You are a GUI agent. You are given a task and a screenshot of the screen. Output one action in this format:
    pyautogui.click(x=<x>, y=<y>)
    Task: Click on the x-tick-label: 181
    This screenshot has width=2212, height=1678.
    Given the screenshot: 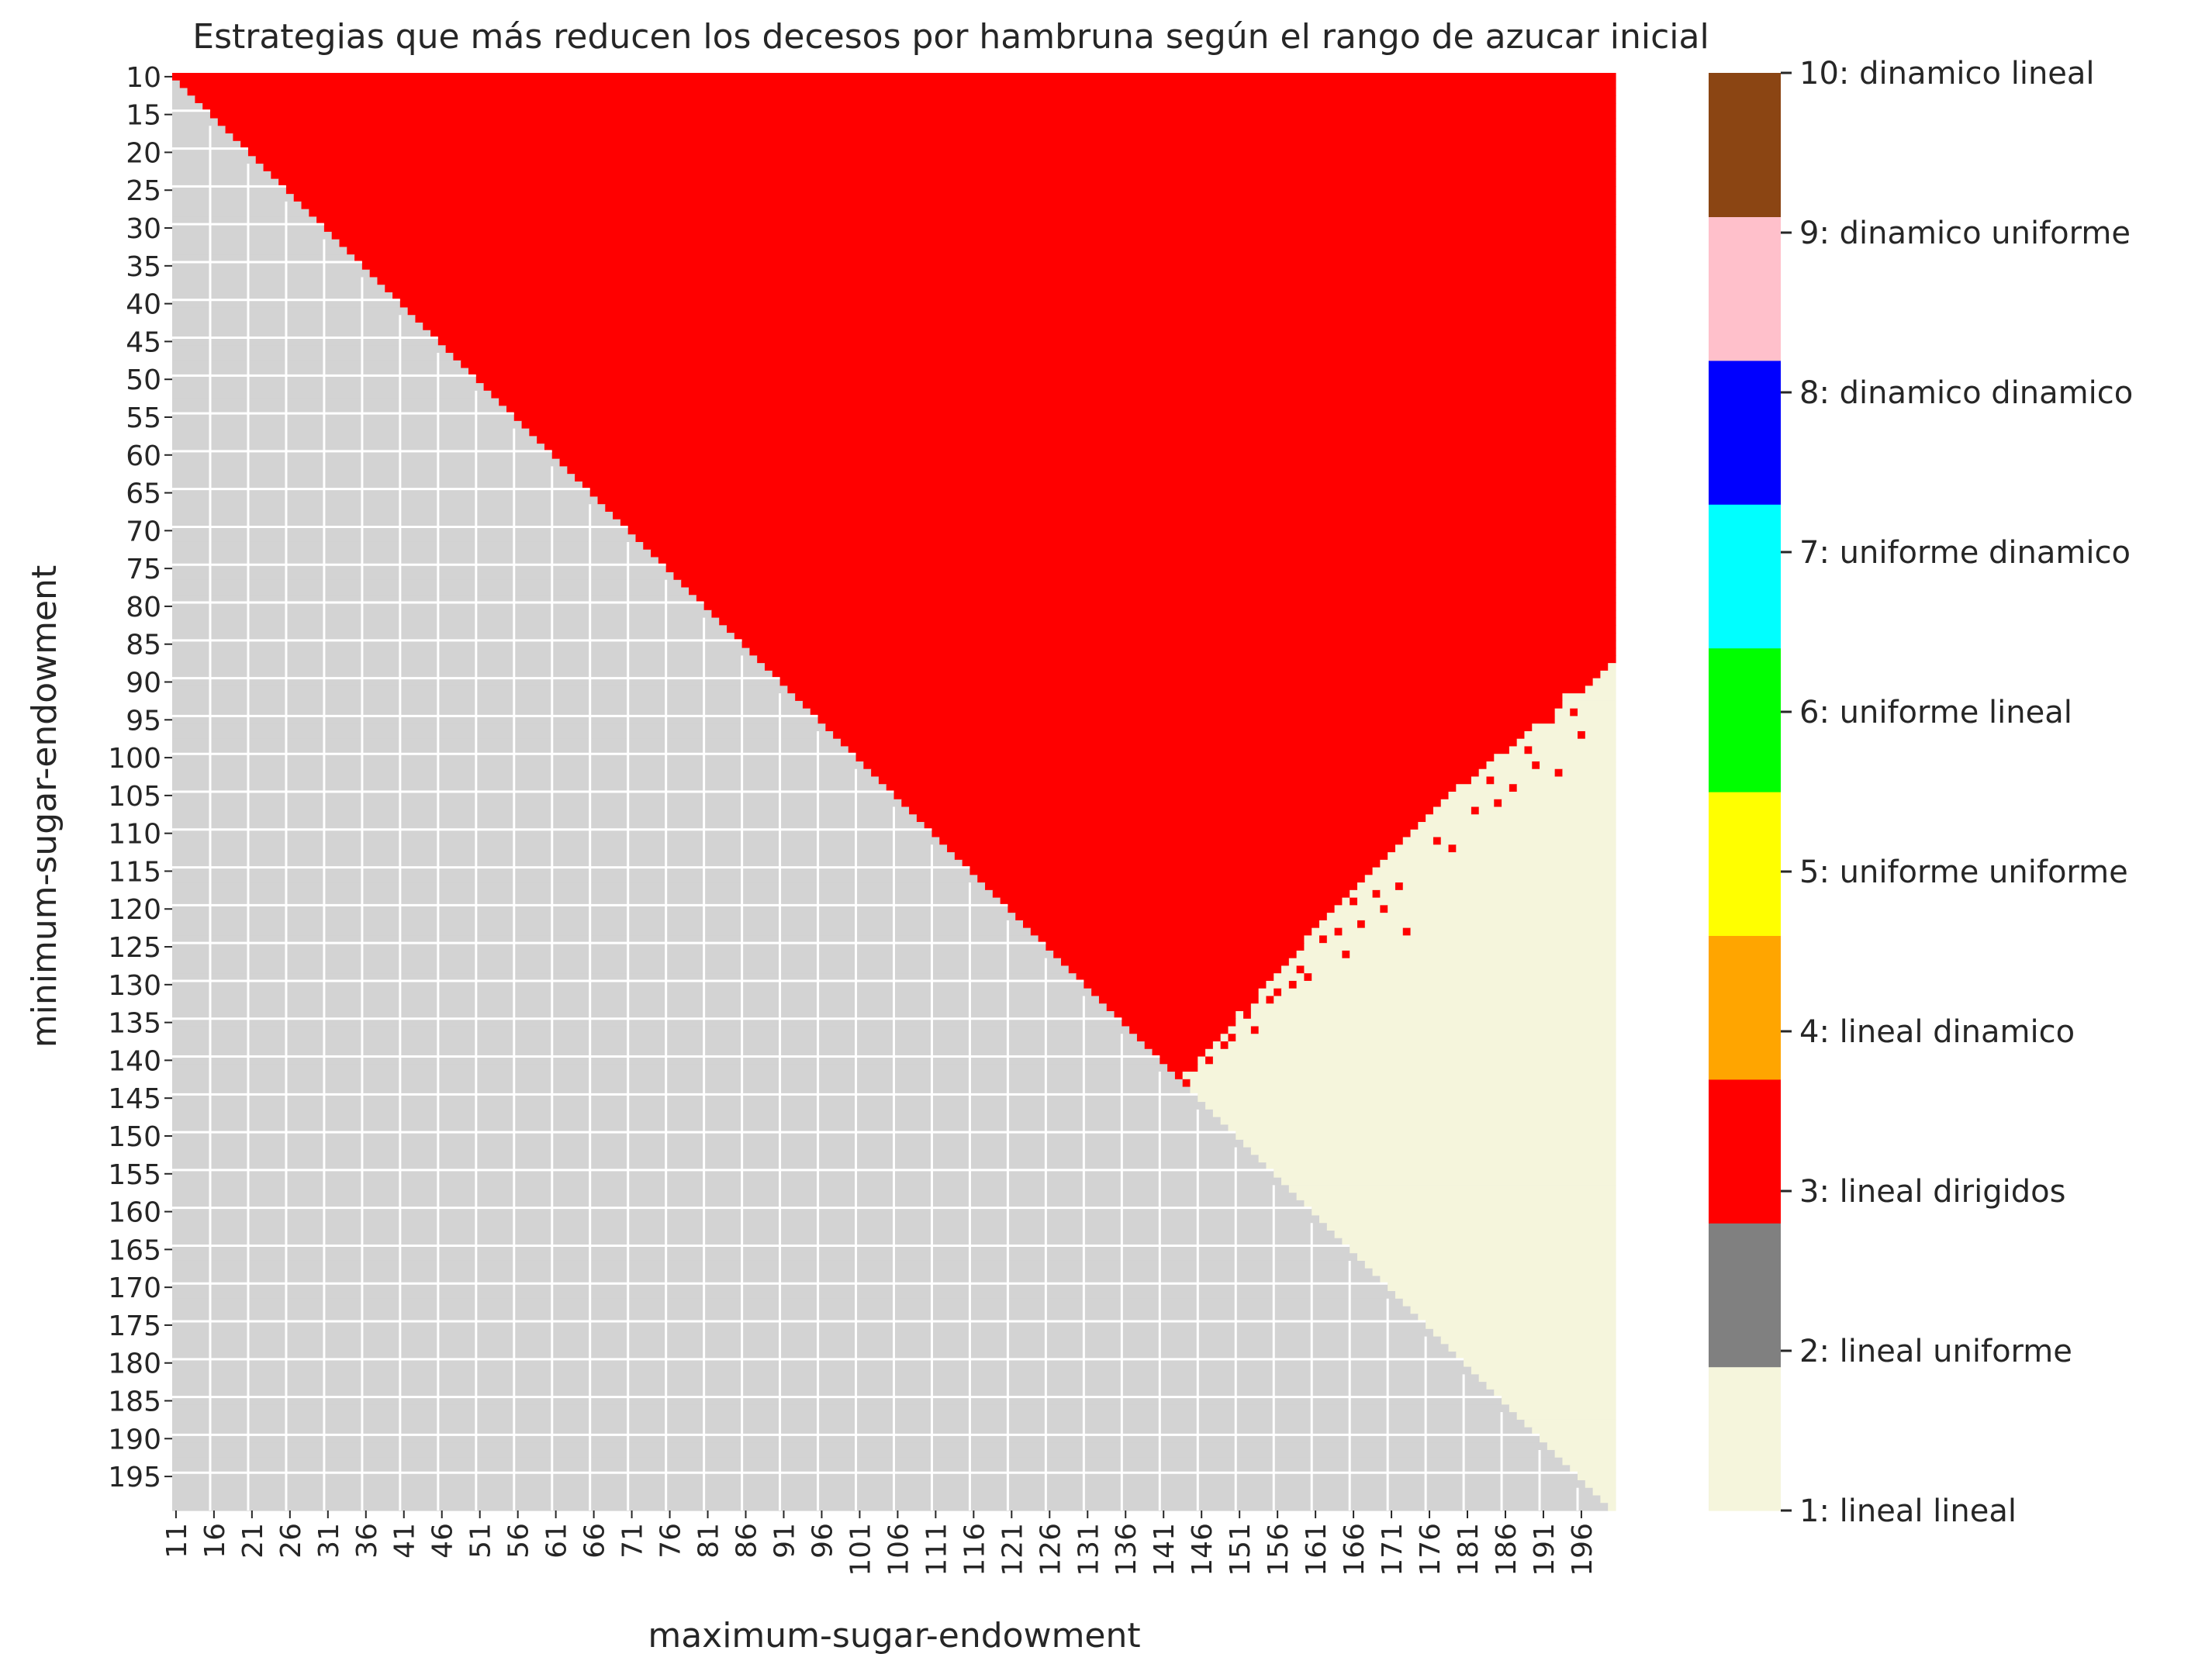 What is the action you would take?
    pyautogui.click(x=1468, y=1550)
    